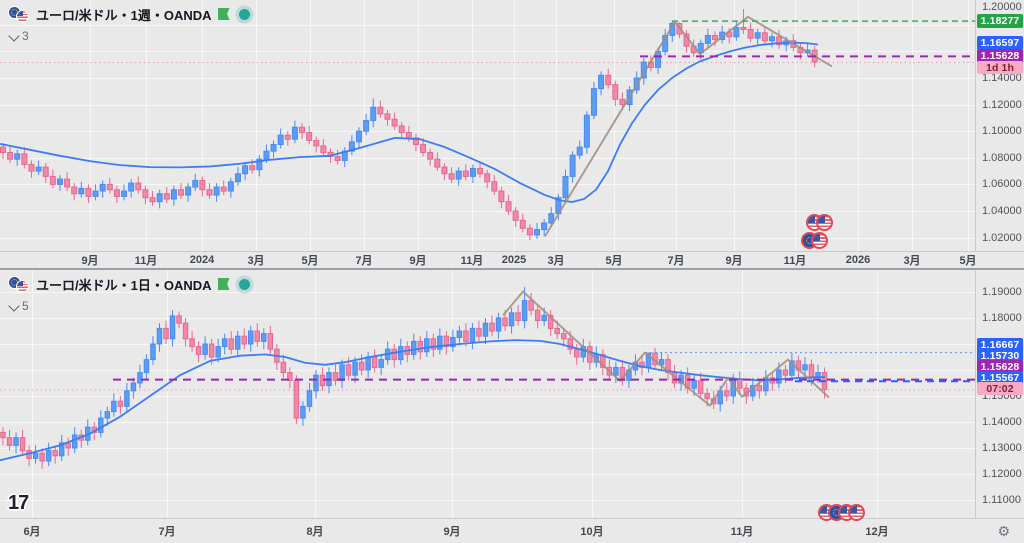  I want to click on price-axis-tick: 1.18000, so click(1002, 318).